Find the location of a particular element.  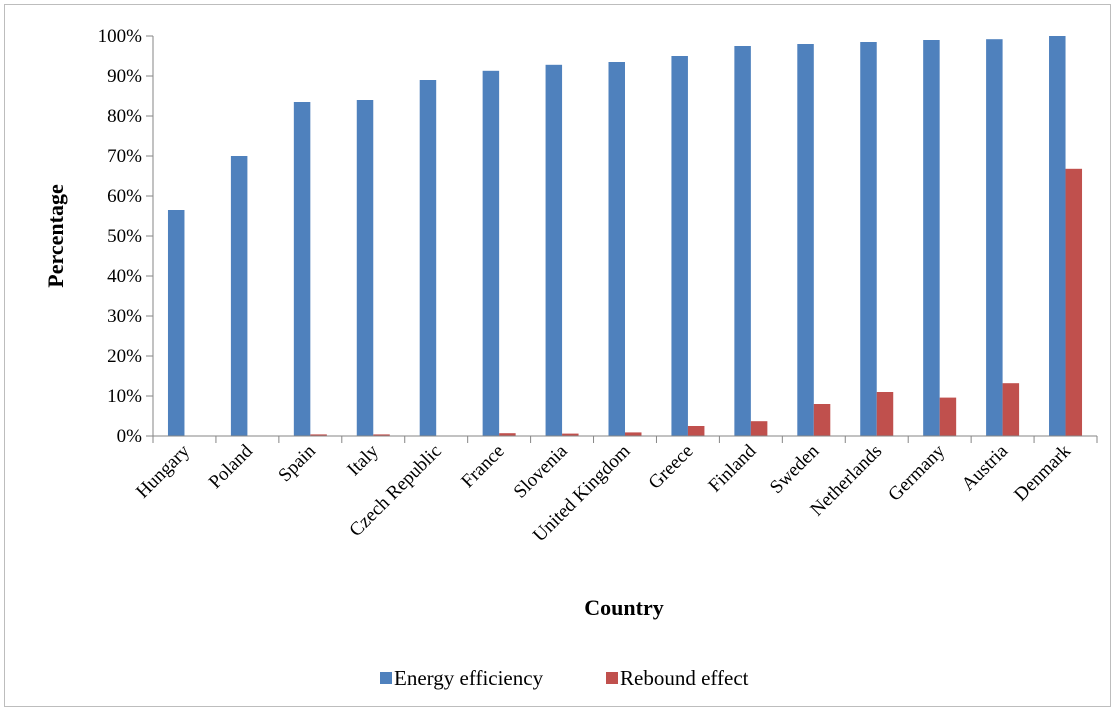

y-tick-label: 10% is located at coordinates (124, 396).